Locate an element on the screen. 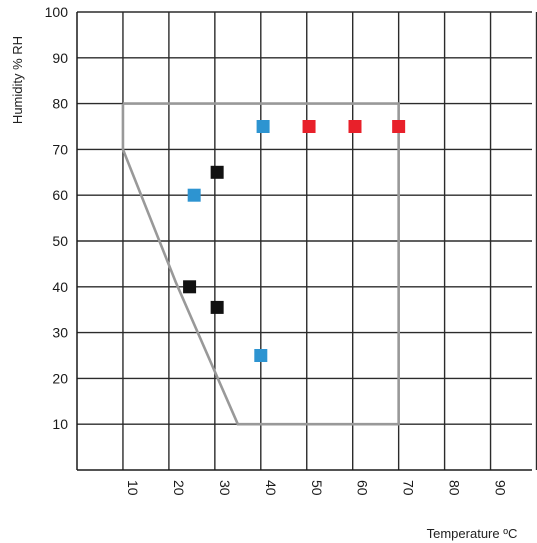 This screenshot has height=543, width=537. x-tick-label: 50 is located at coordinates (317, 488).